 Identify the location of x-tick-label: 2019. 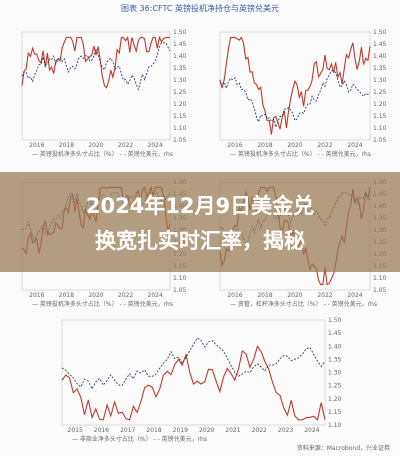
(180, 430).